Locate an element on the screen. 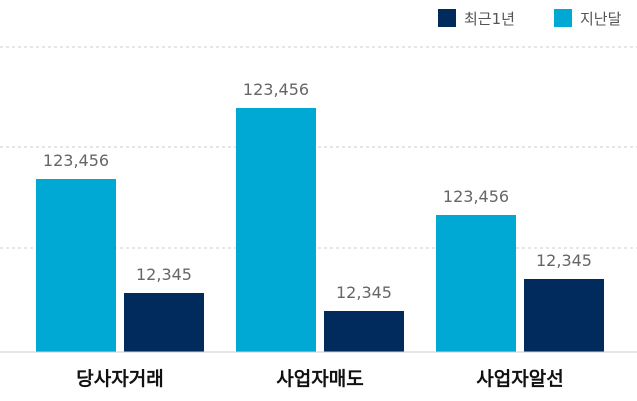 The image size is (637, 401). category-label-1: 사업자매도 is located at coordinates (319, 379).